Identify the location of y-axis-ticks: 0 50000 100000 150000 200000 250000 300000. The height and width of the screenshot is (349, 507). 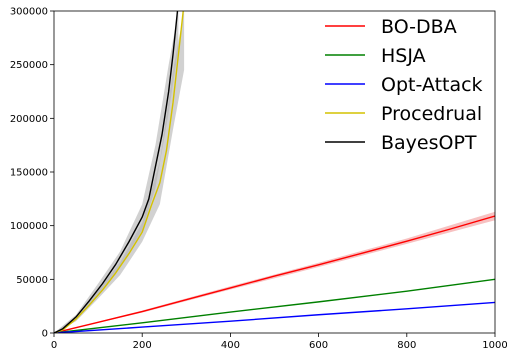
(32, 173).